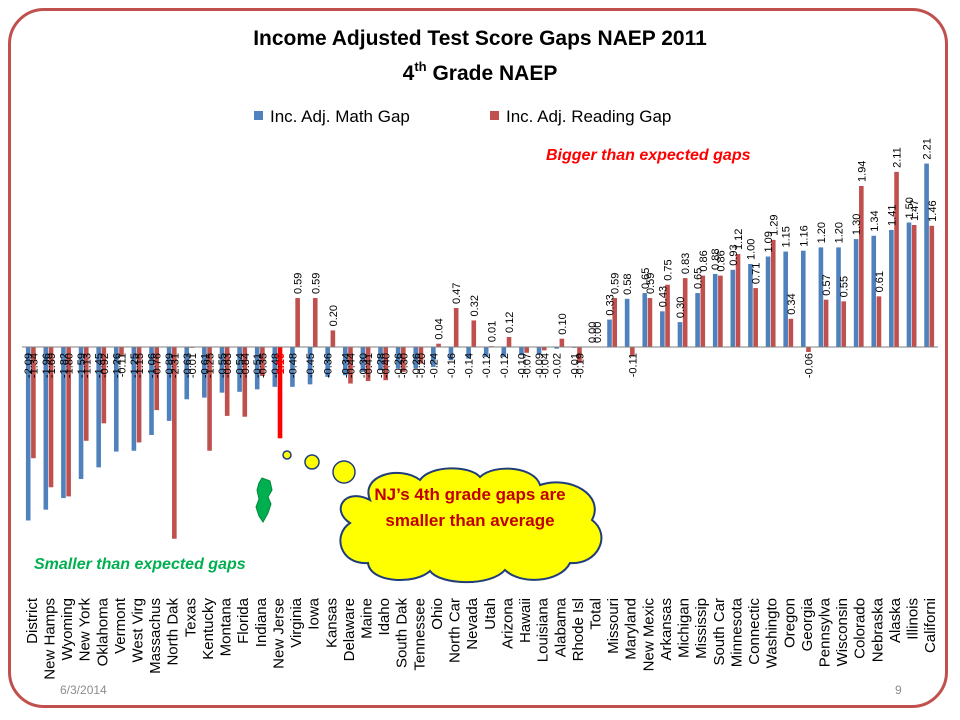 Image resolution: width=960 pixels, height=720 pixels. Describe the element at coordinates (246, 365) in the screenshot. I see `value-label-reading-12: -0.84` at that location.